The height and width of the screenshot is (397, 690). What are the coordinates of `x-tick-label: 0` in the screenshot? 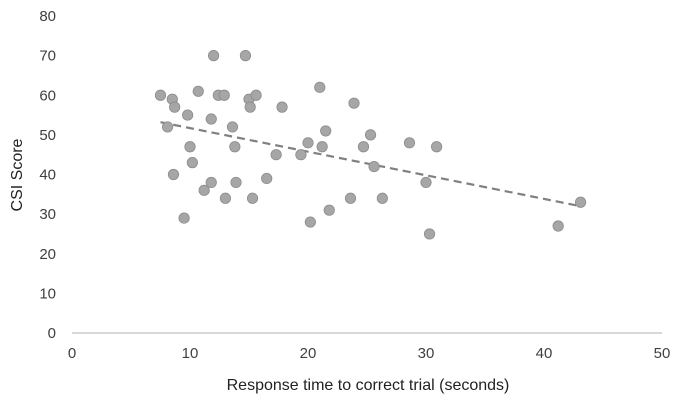 It's located at (72, 353).